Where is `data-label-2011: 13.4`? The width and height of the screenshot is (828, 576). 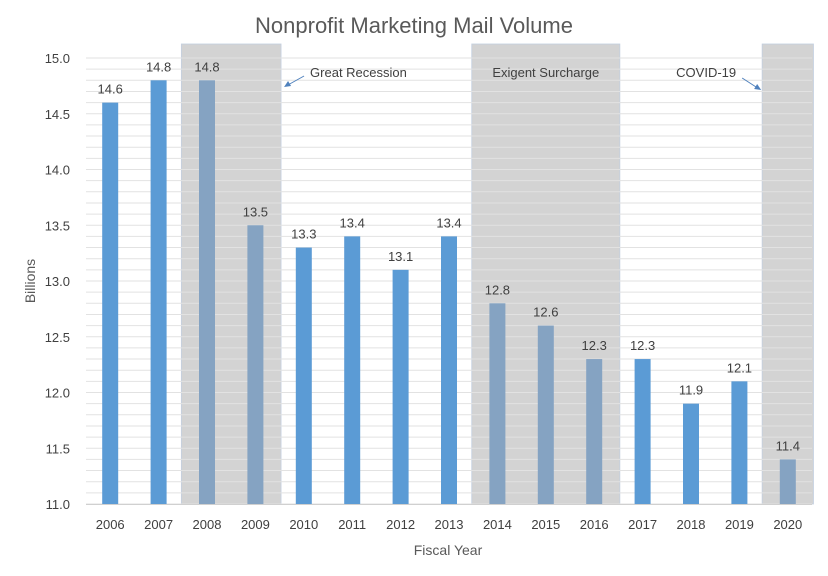
data-label-2011: 13.4 is located at coordinates (352, 222).